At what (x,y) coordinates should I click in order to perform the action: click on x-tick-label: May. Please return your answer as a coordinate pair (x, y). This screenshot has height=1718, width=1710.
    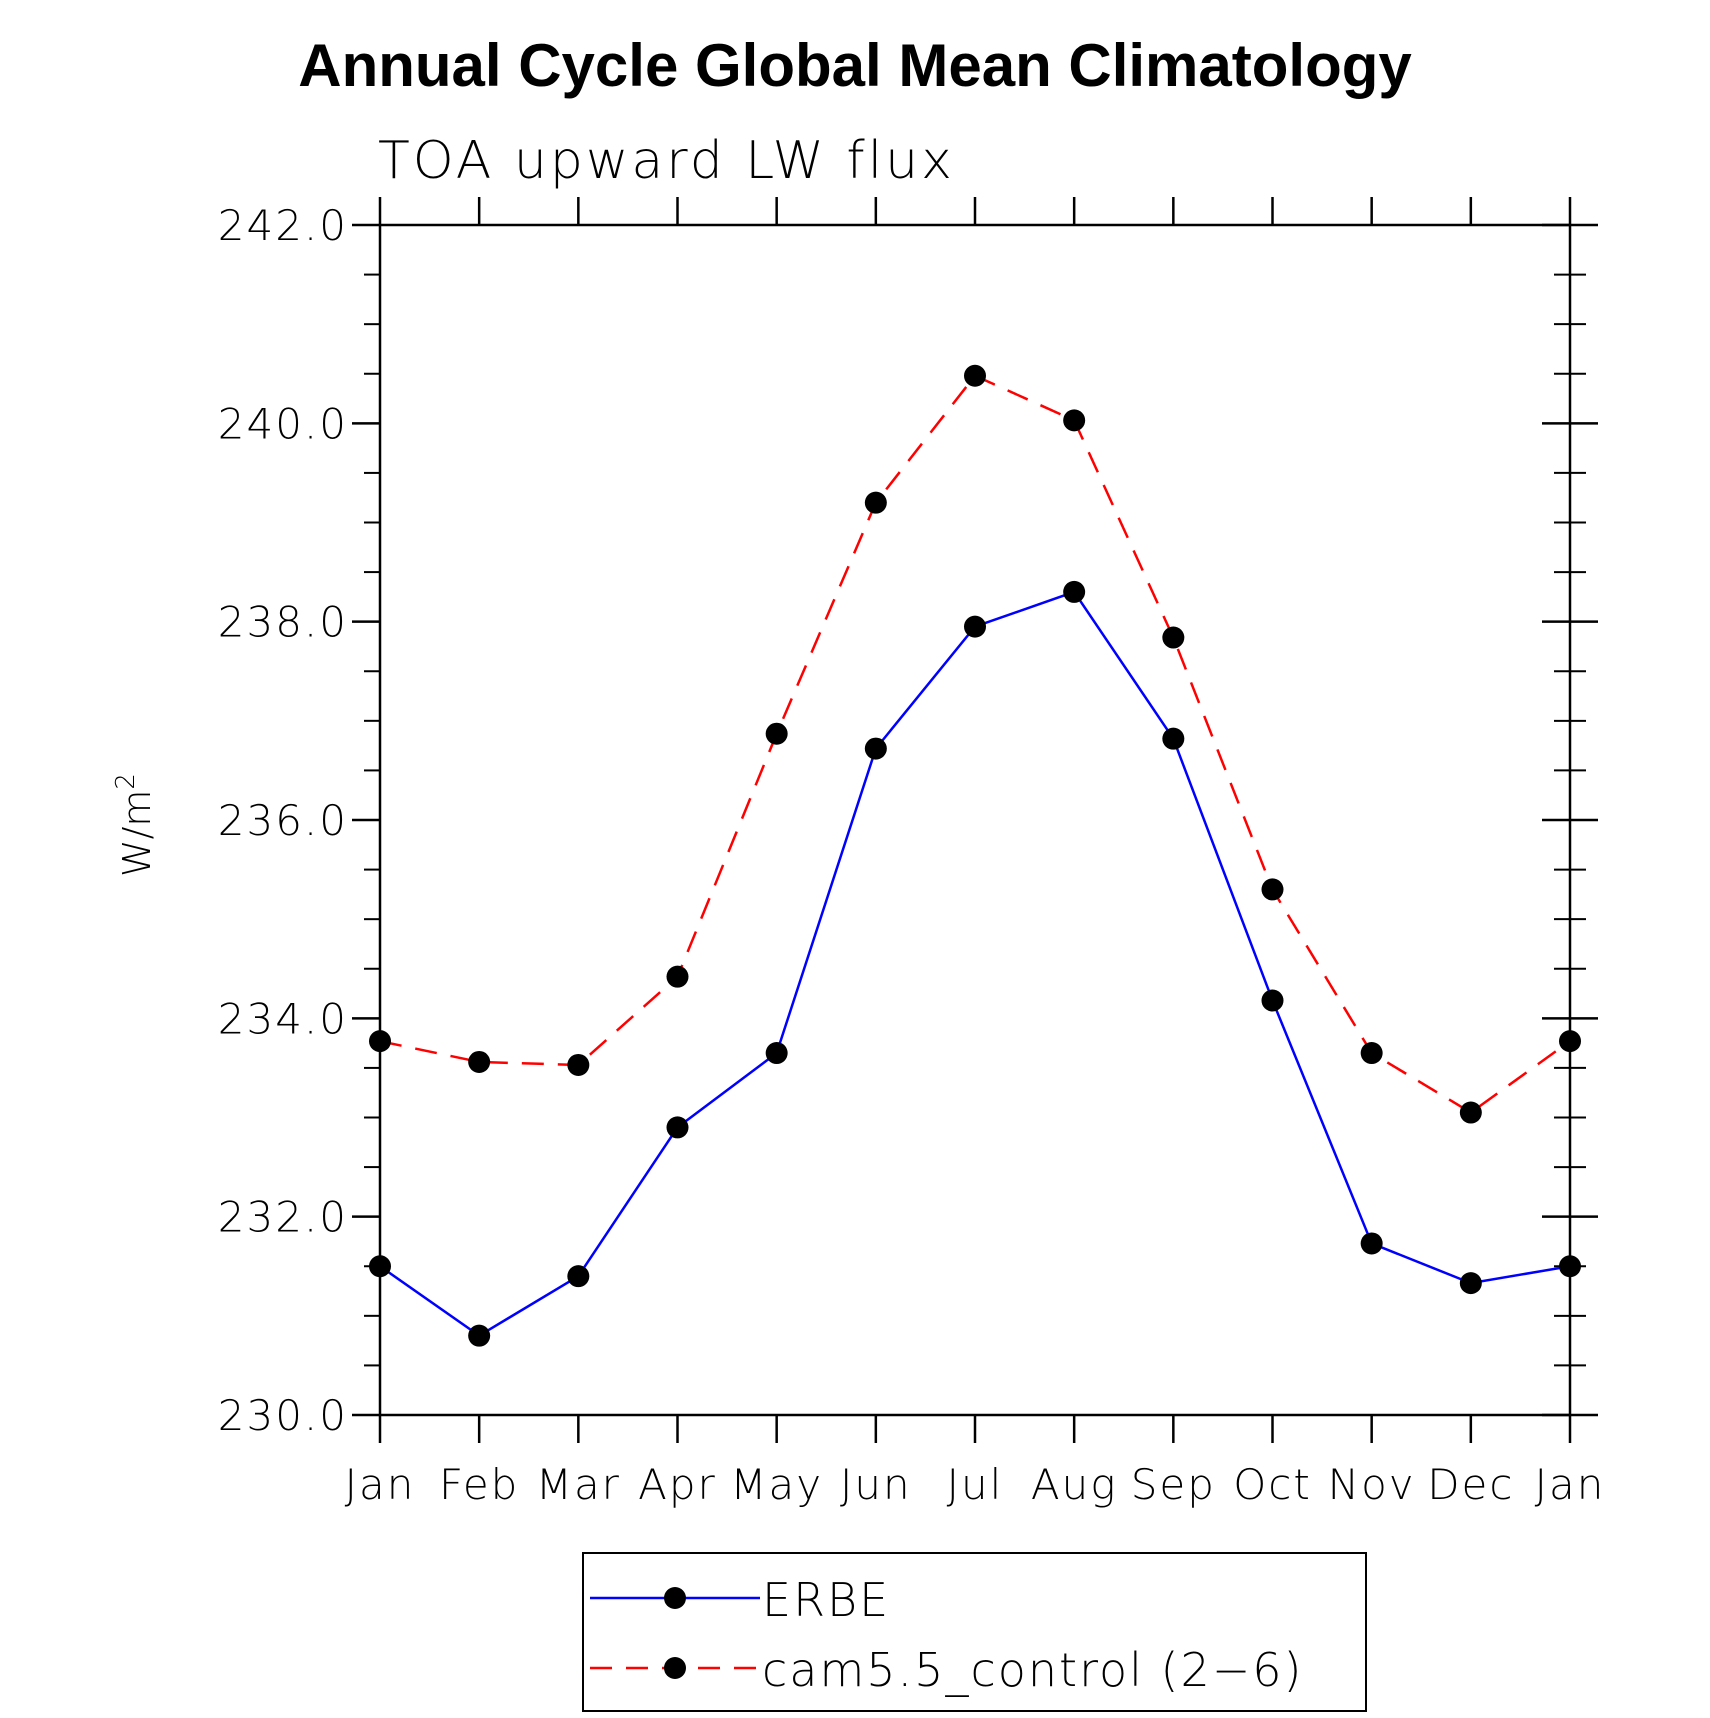
    Looking at the image, I should click on (776, 1484).